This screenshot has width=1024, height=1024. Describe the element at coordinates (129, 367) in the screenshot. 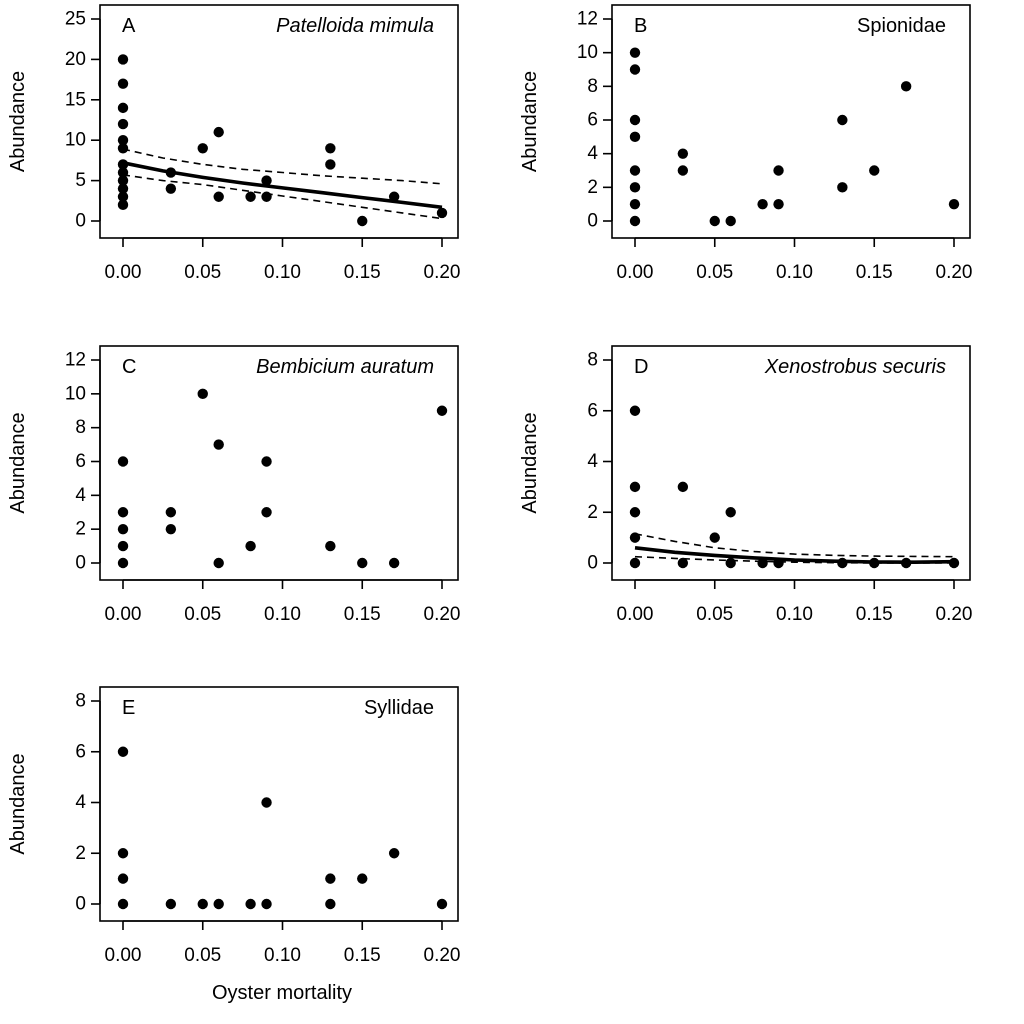

I see `panel-letter: C` at that location.